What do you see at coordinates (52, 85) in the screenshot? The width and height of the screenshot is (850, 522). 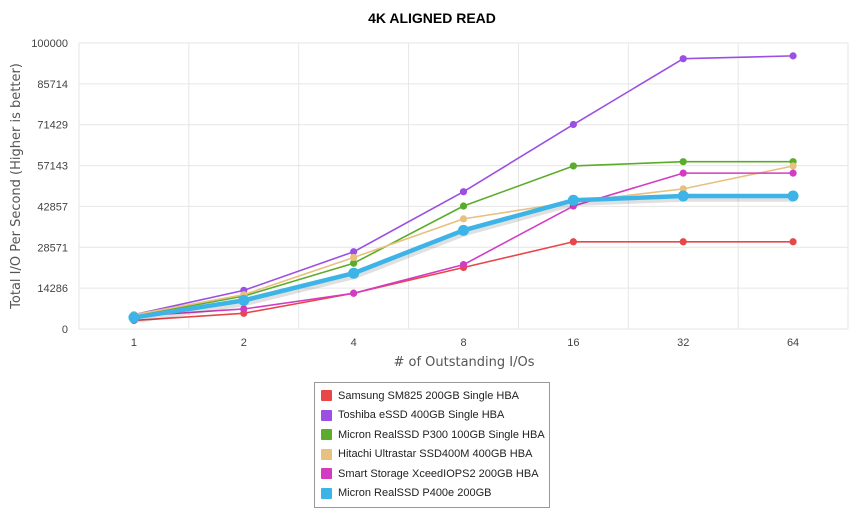 I see `y-tick-label: 85714` at bounding box center [52, 85].